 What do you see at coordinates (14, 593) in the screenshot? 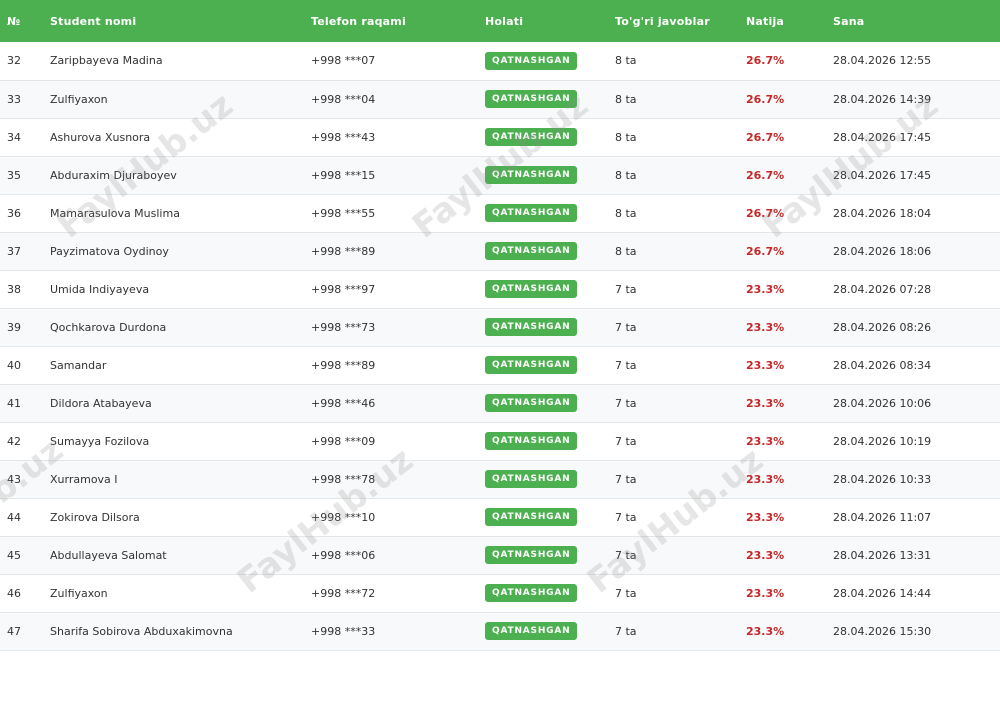
I see `cell-number: 46` at bounding box center [14, 593].